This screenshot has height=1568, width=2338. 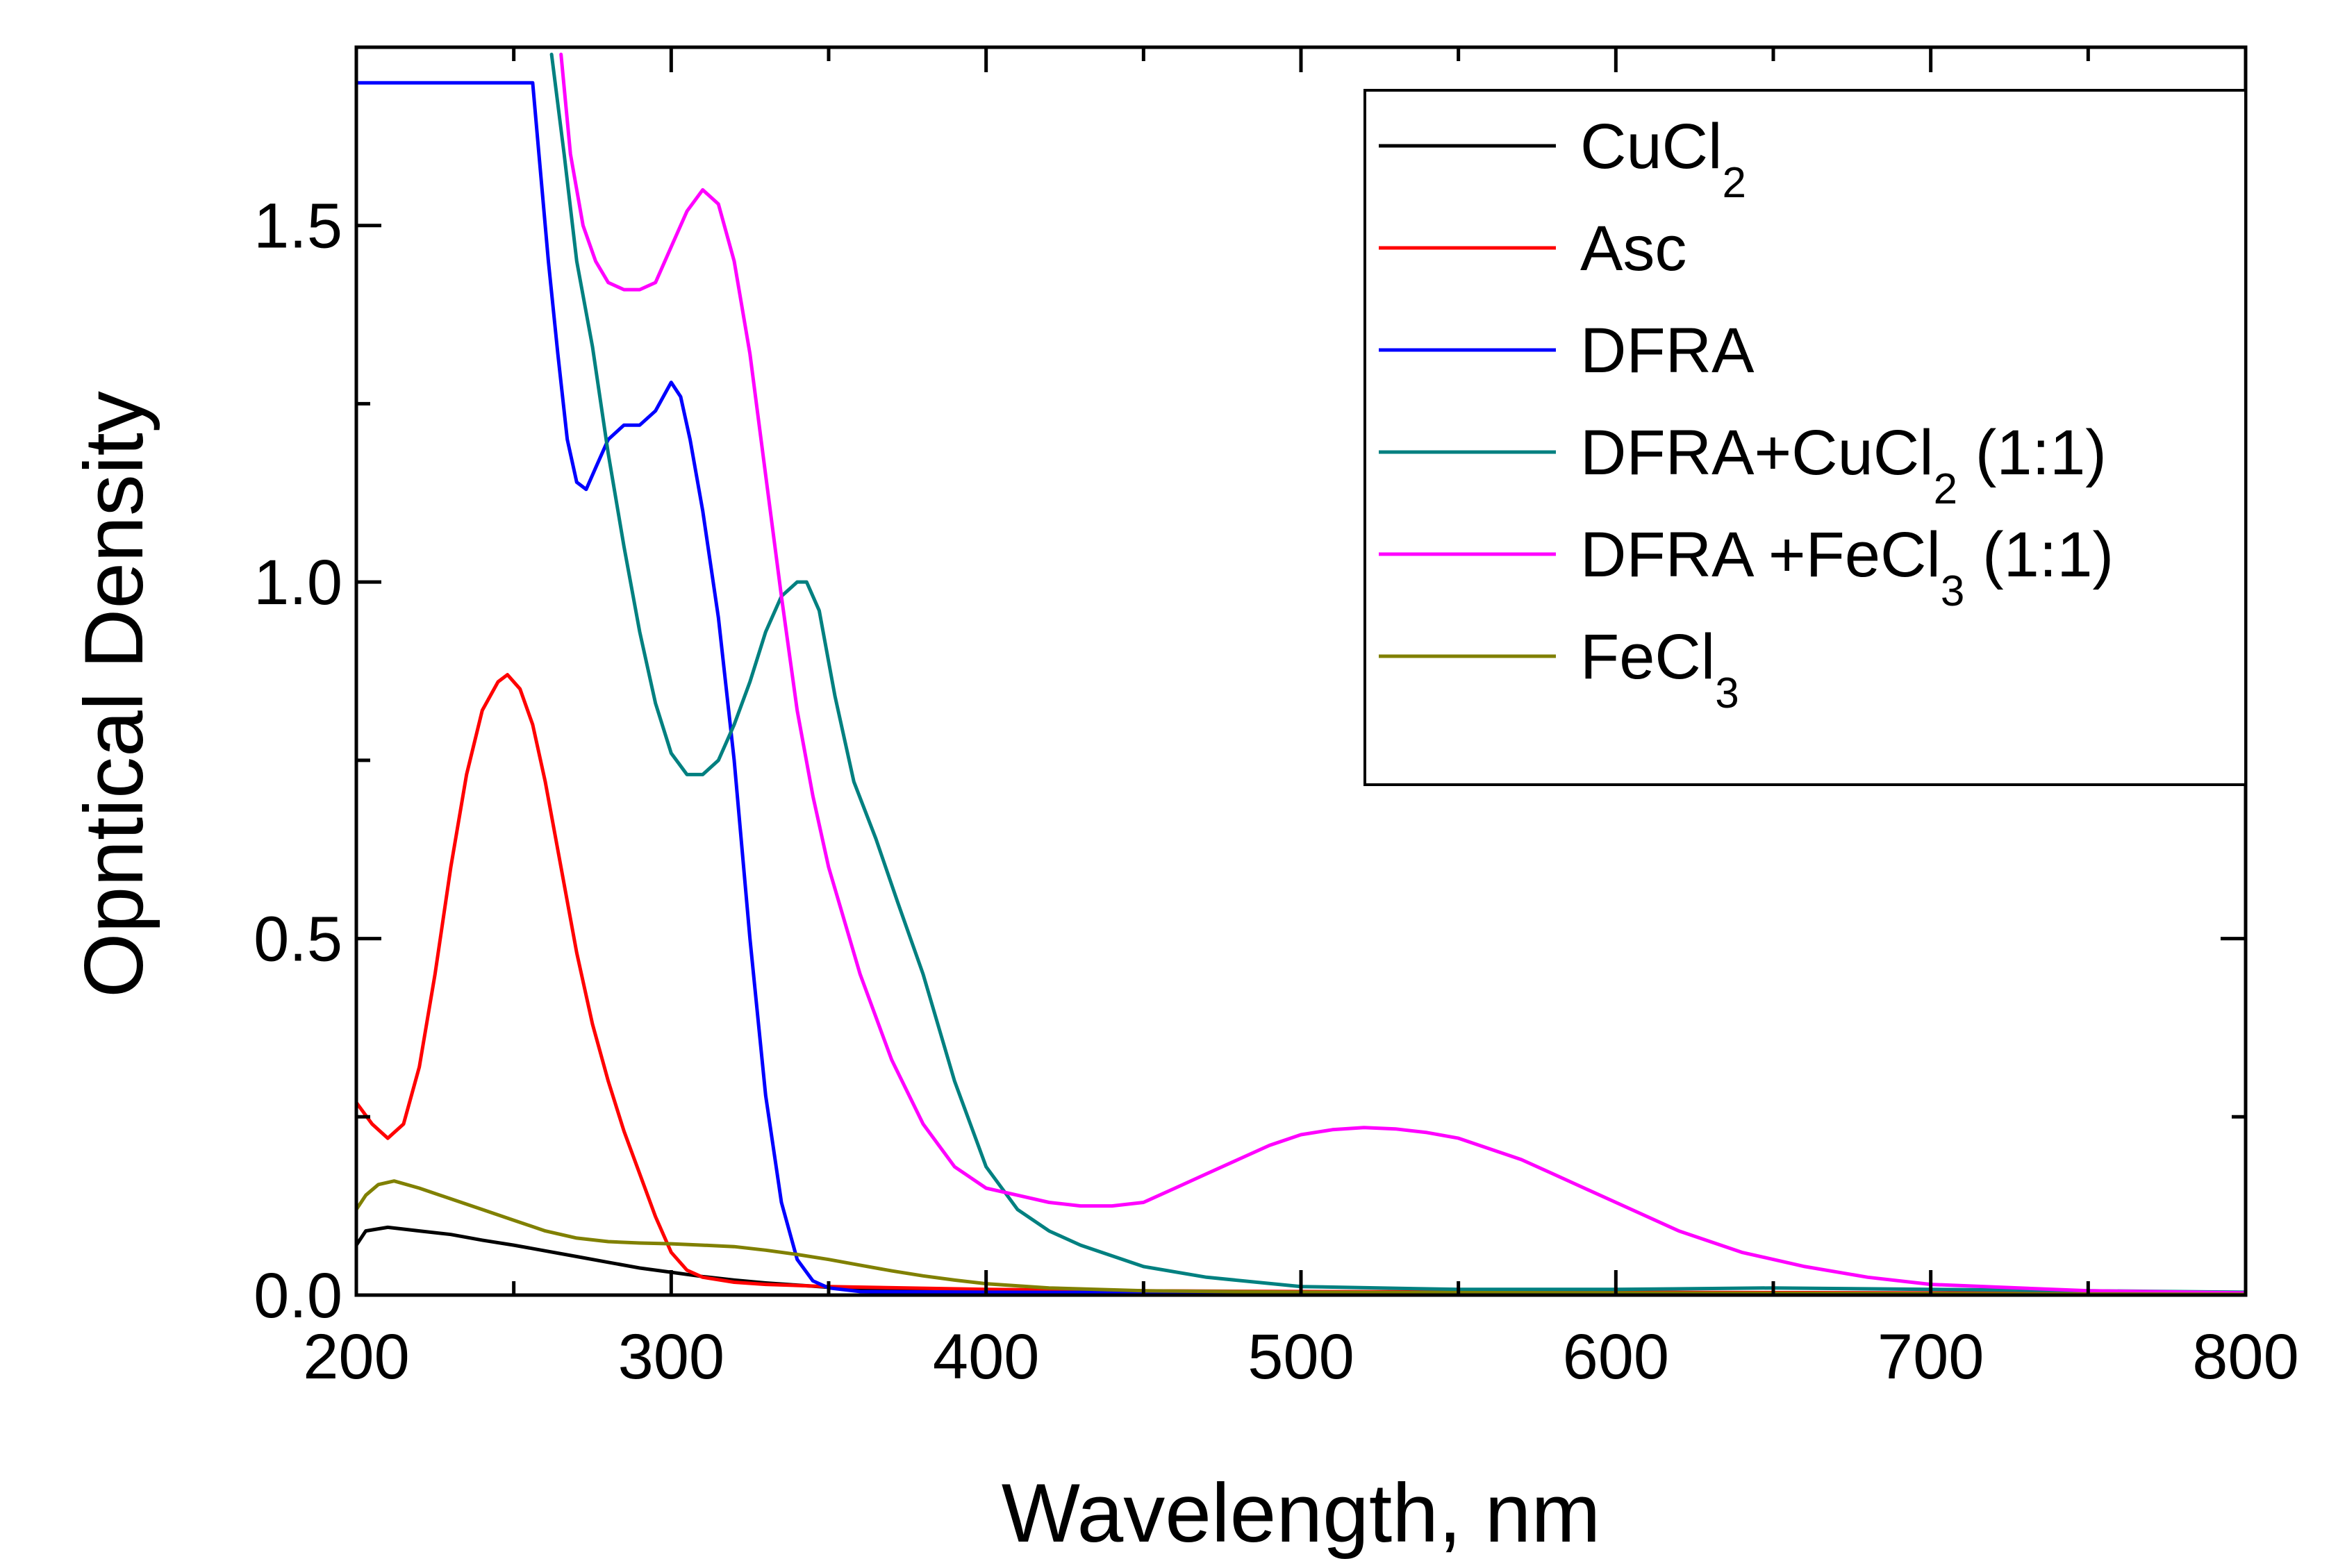 What do you see at coordinates (1301, 1513) in the screenshot?
I see `x-axis-title: Wavelength, nm` at bounding box center [1301, 1513].